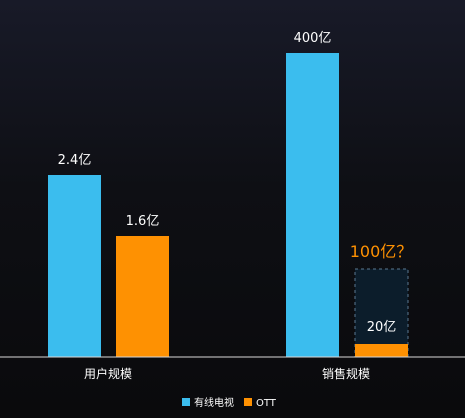 The image size is (465, 418). I want to click on annotation-label: 100亿？, so click(381, 251).